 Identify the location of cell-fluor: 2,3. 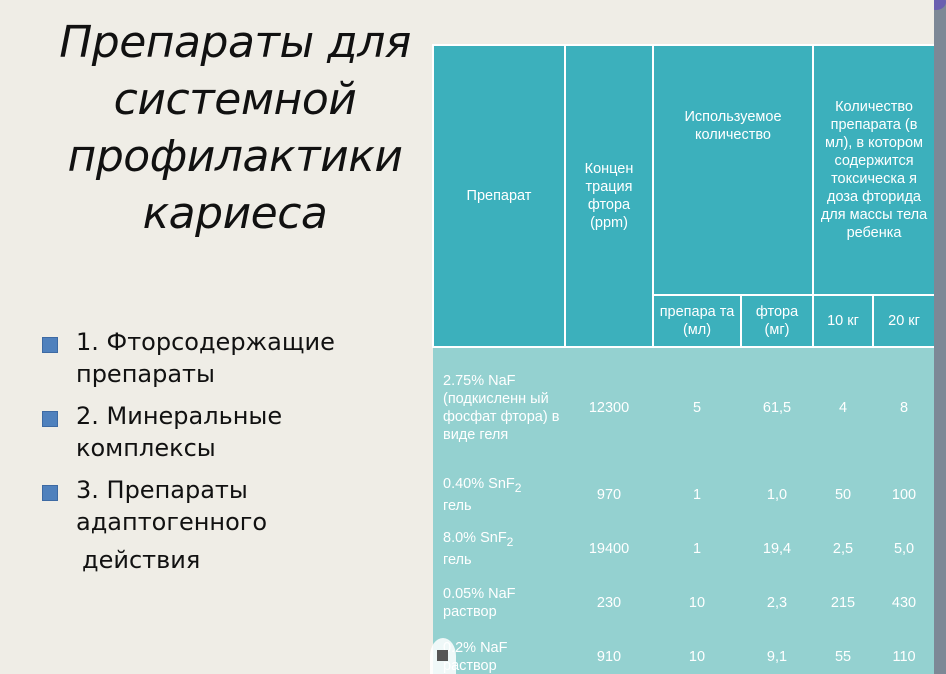
(777, 603).